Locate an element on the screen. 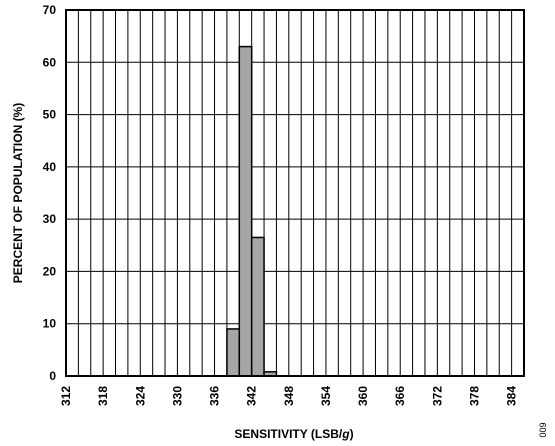 The height and width of the screenshot is (446, 555). figure-number: 009 is located at coordinates (543, 429).